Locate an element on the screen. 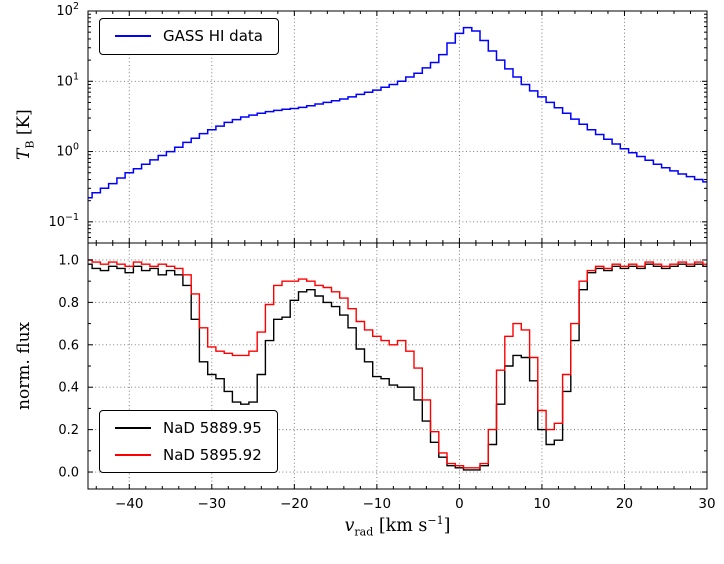  legend-item: NaD 5889.95 is located at coordinates (188, 428).